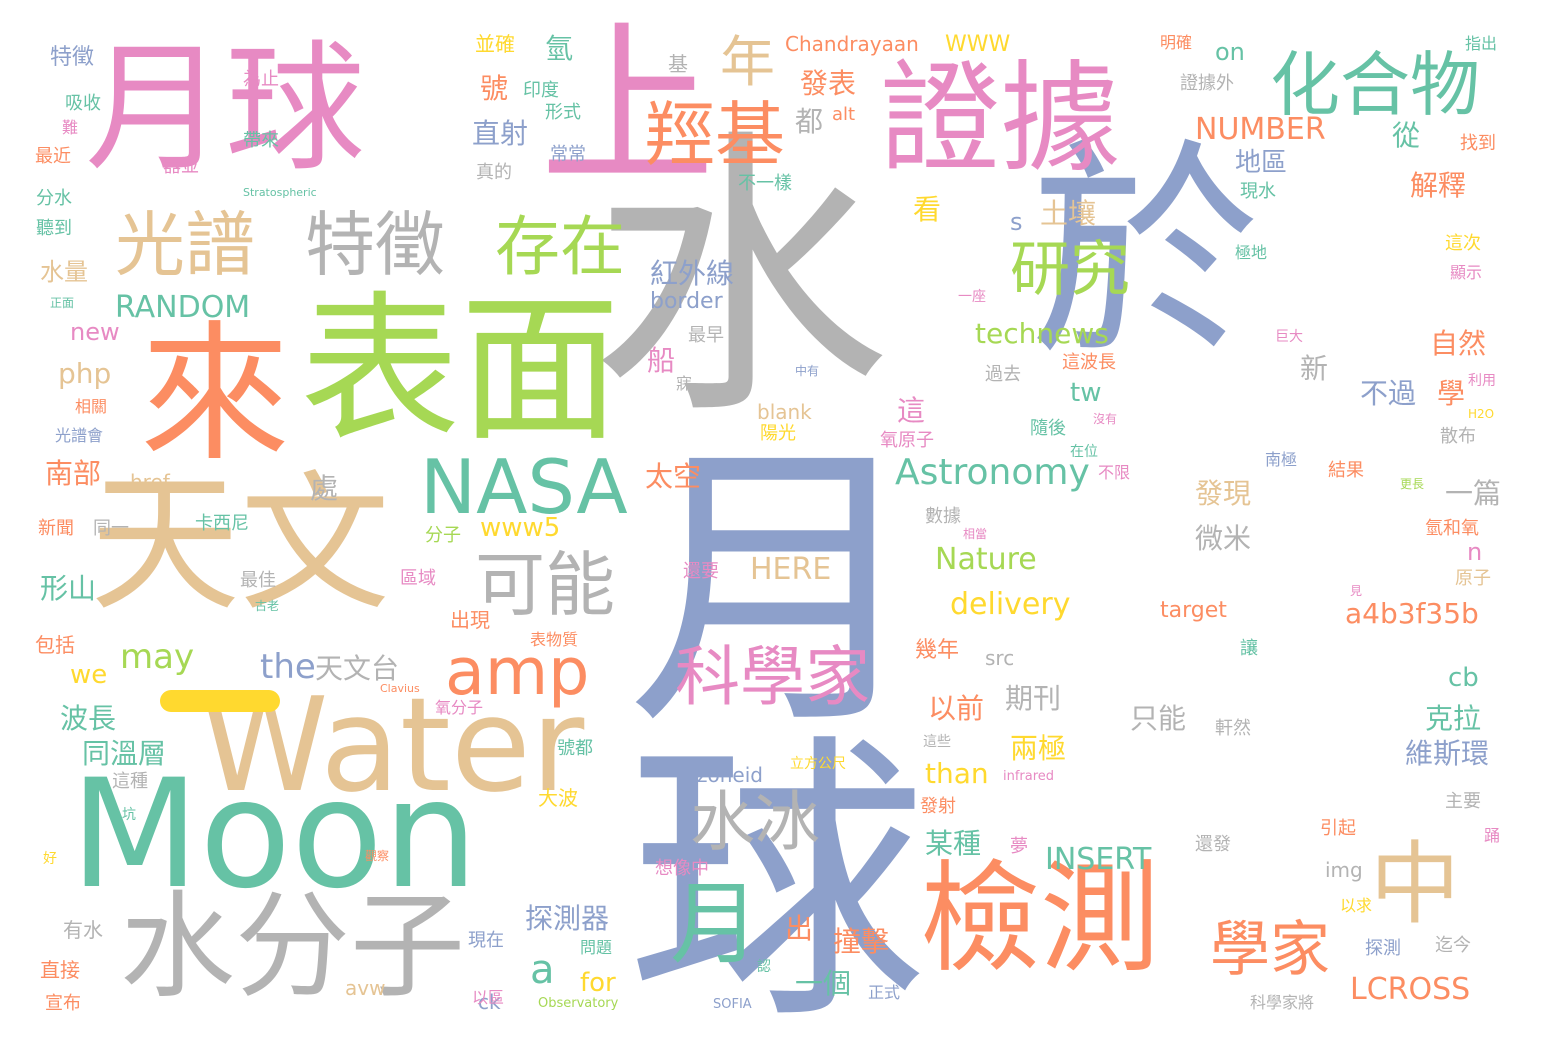 The height and width of the screenshot is (1052, 1548). What do you see at coordinates (1452, 528) in the screenshot?
I see `word-6c2b548c6c27: 氫和氧` at bounding box center [1452, 528].